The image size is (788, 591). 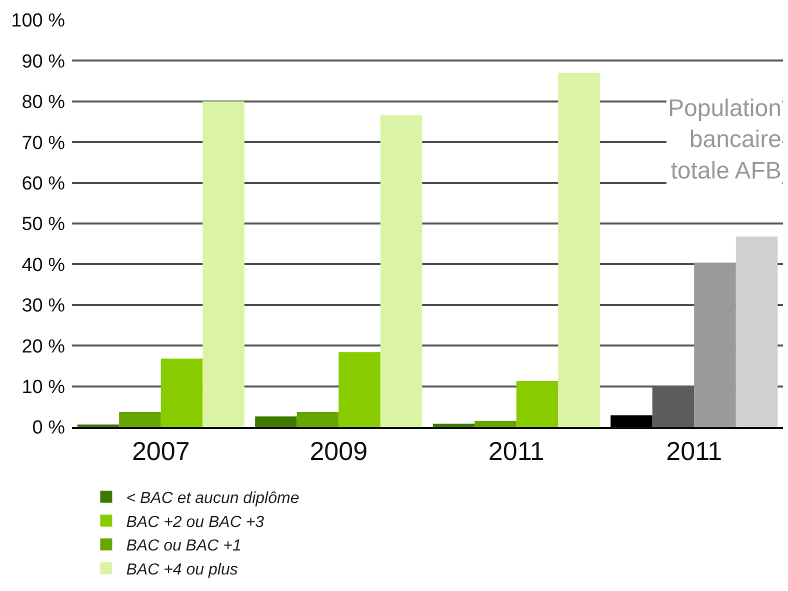 What do you see at coordinates (339, 451) in the screenshot?
I see `x-tick-label: 2009` at bounding box center [339, 451].